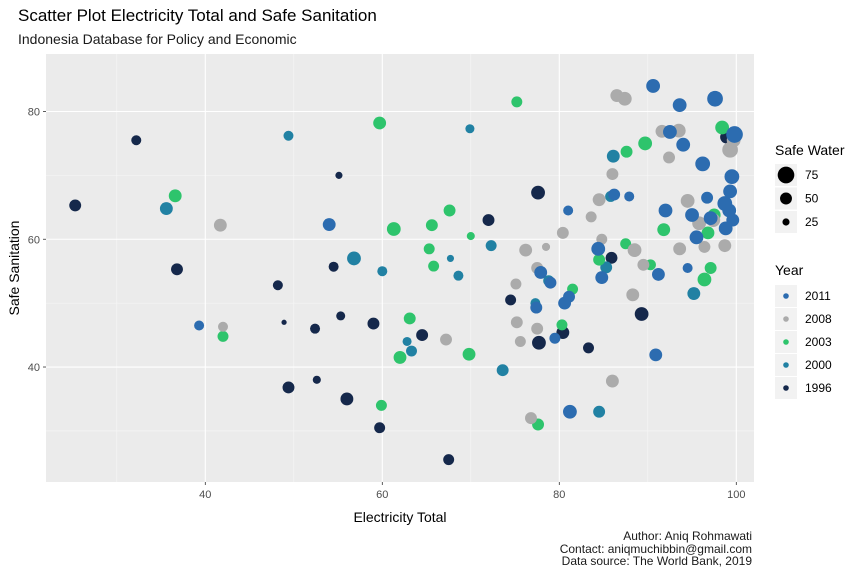 Image resolution: width=864 pixels, height=576 pixels. What do you see at coordinates (736, 495) in the screenshot?
I see `x-tick-label: 100` at bounding box center [736, 495].